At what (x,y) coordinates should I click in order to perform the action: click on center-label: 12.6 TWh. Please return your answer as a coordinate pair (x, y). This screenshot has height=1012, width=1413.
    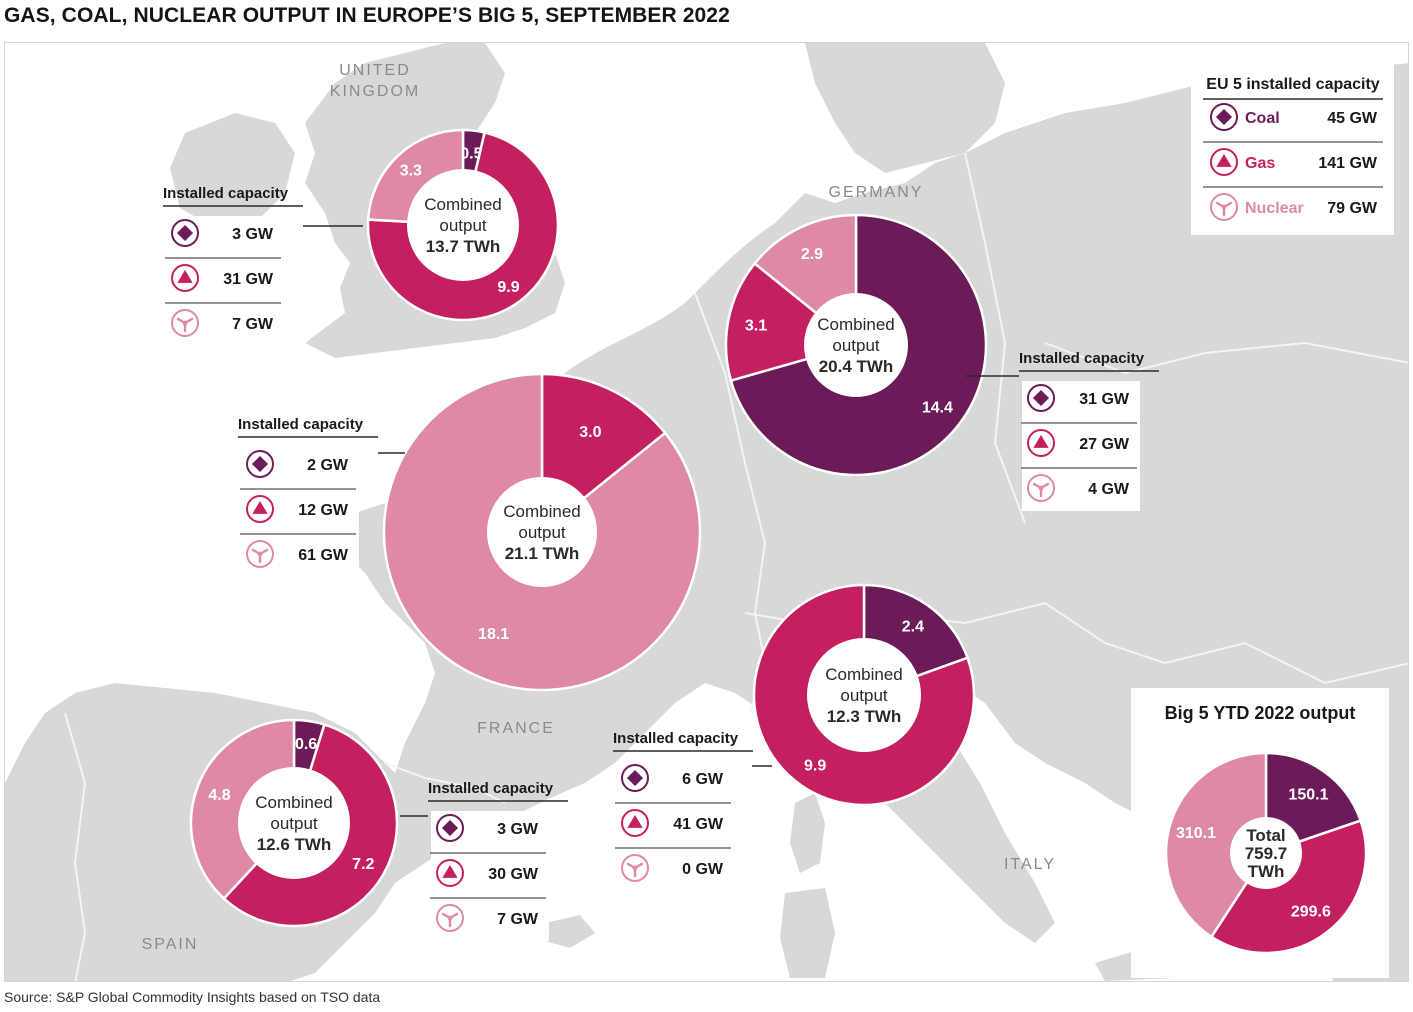
    Looking at the image, I should click on (294, 844).